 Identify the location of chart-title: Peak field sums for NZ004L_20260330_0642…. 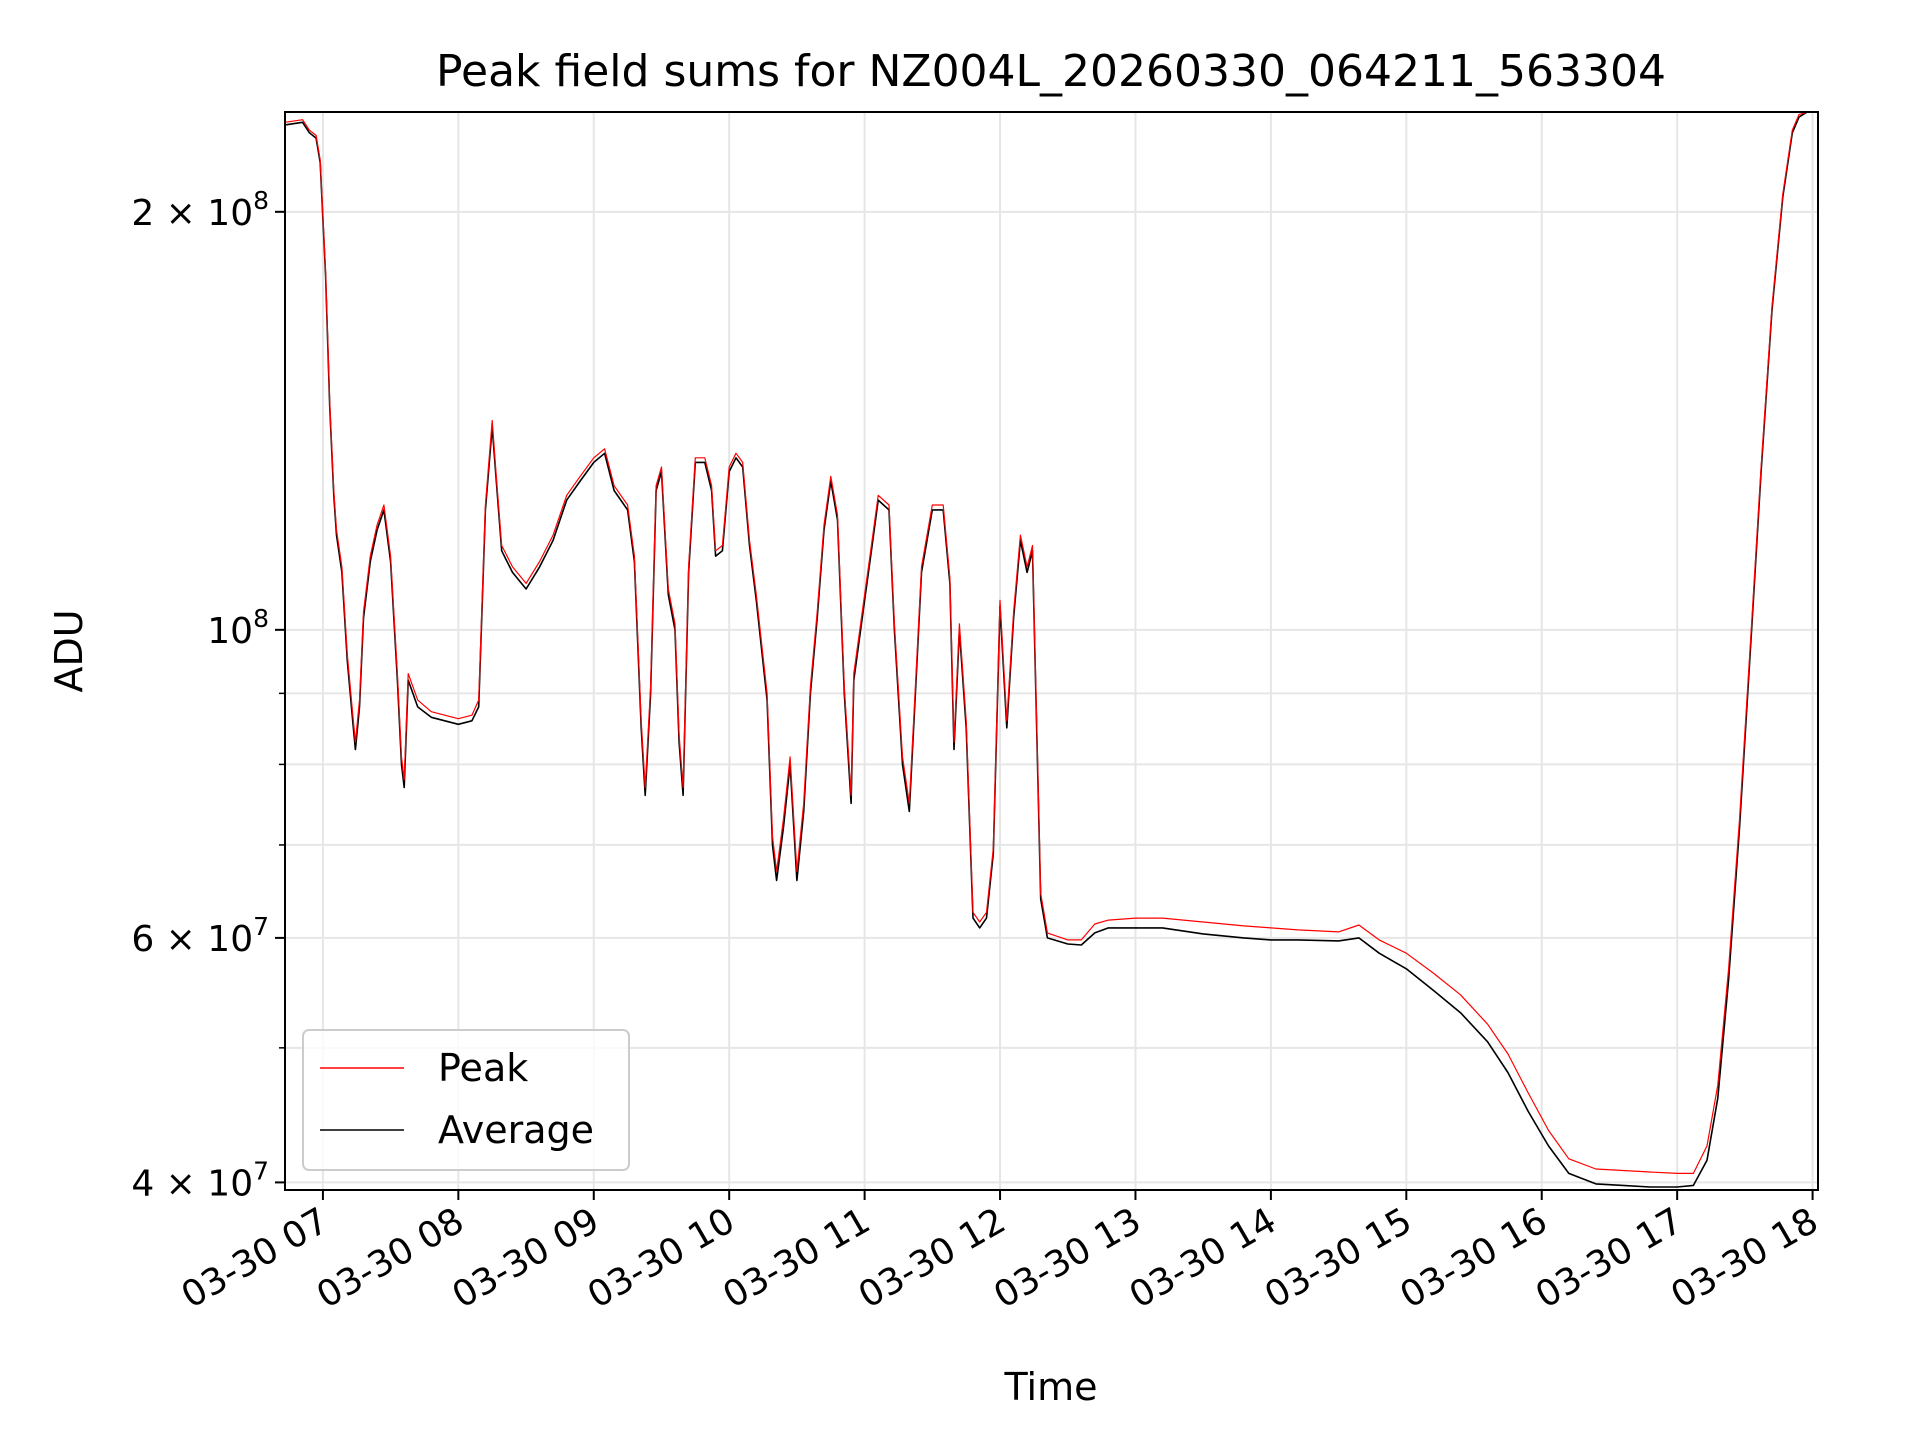
(1051, 71).